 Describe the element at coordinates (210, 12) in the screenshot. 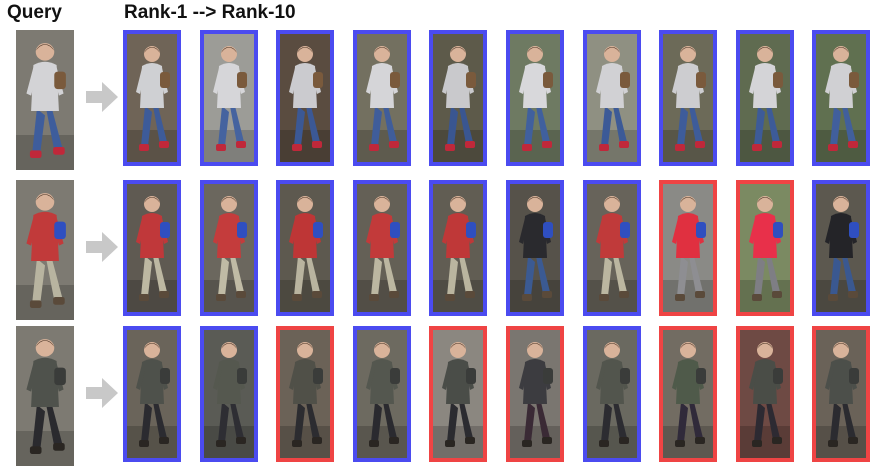

I see `rank-range-header: Rank-1 --> Rank-10` at that location.